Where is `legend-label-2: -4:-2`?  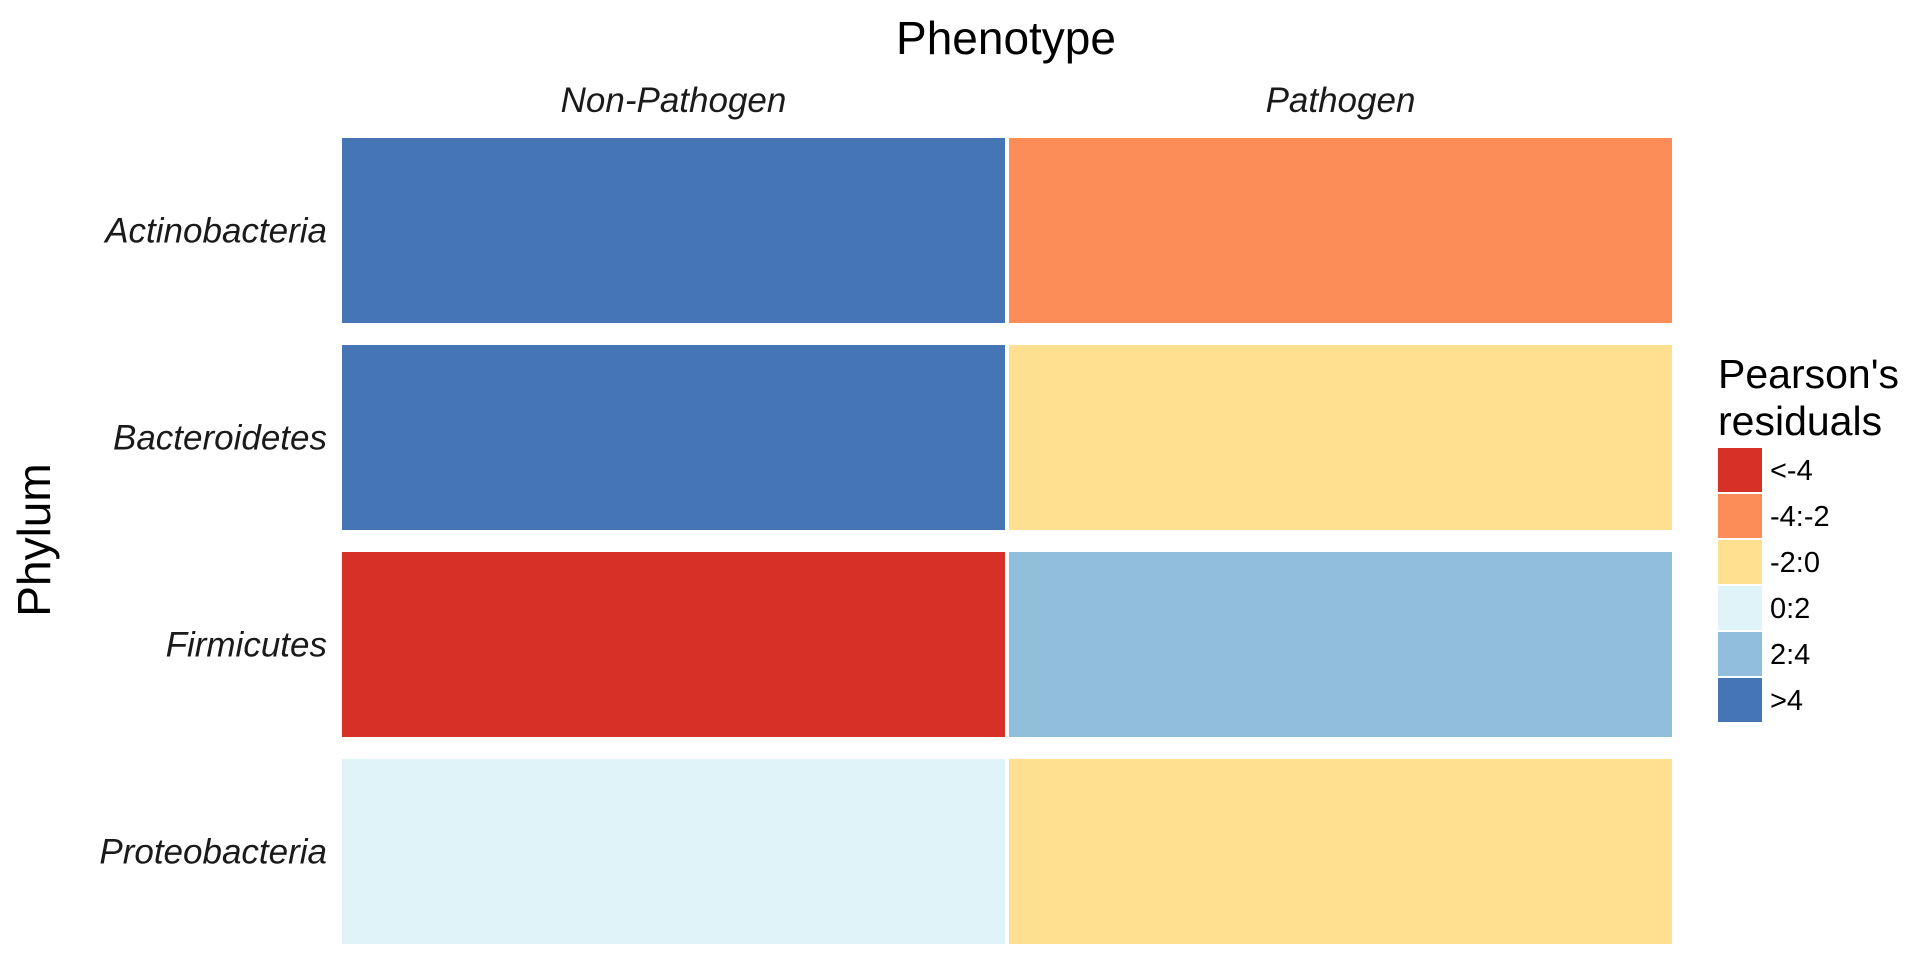 legend-label-2: -4:-2 is located at coordinates (1800, 517).